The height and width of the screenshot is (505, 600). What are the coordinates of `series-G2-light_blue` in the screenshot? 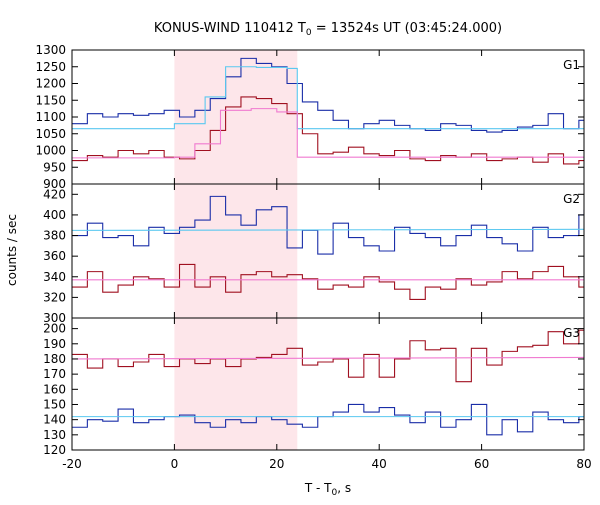 It's located at (328, 229).